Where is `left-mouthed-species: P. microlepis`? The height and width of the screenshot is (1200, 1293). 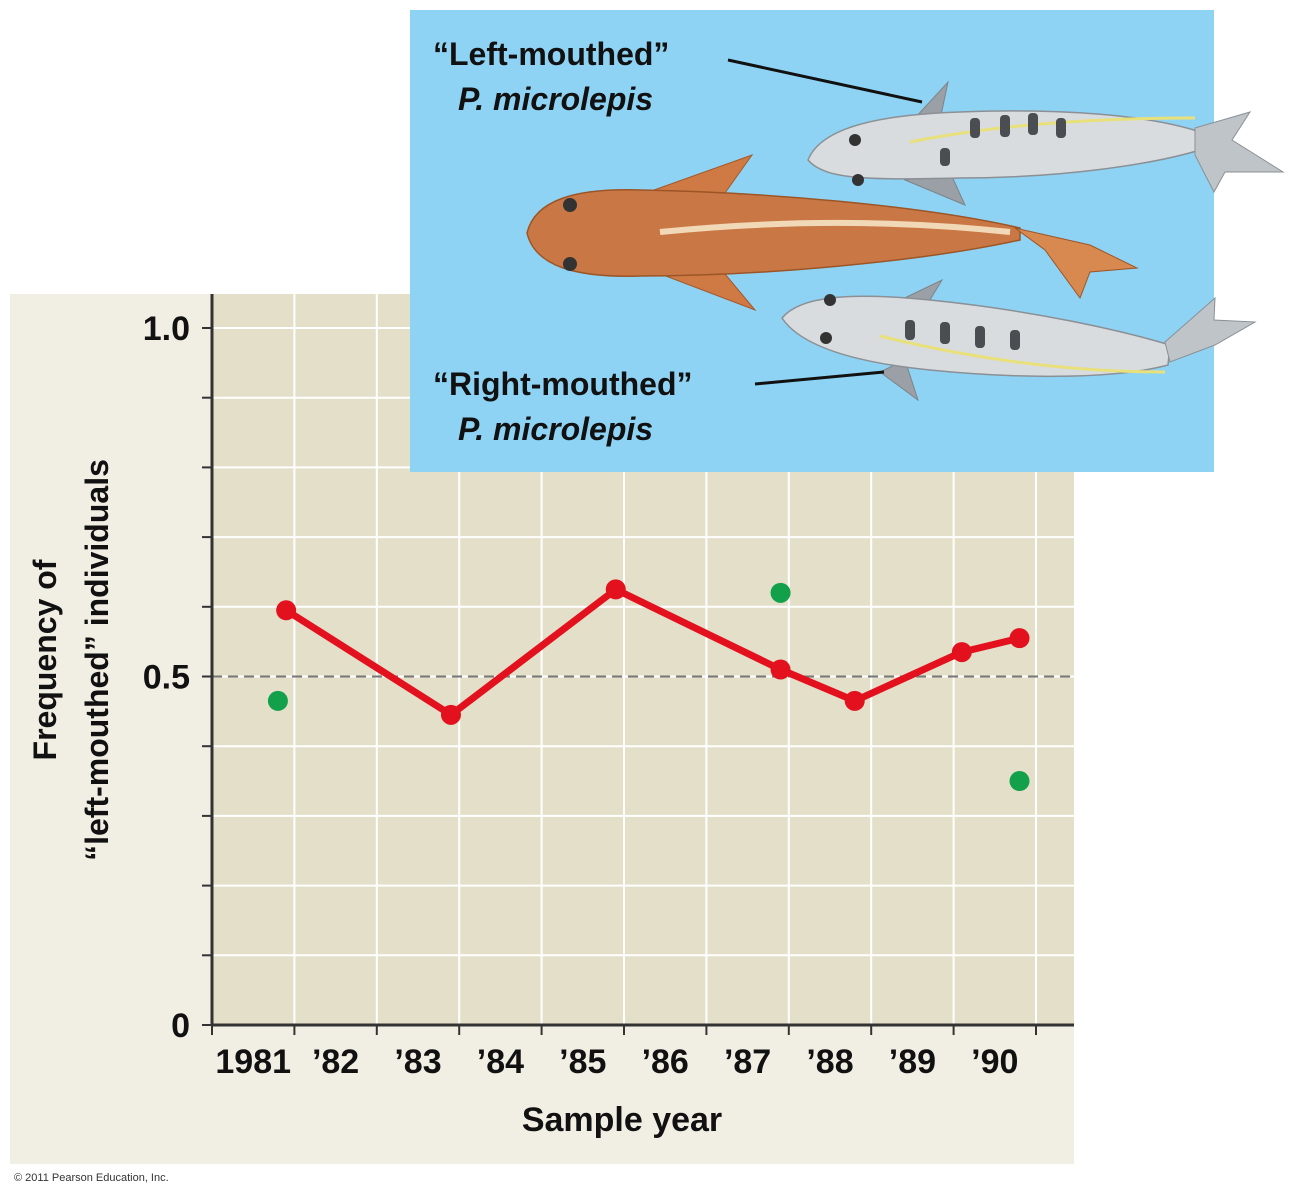
left-mouthed-species: P. microlepis is located at coordinates (555, 99).